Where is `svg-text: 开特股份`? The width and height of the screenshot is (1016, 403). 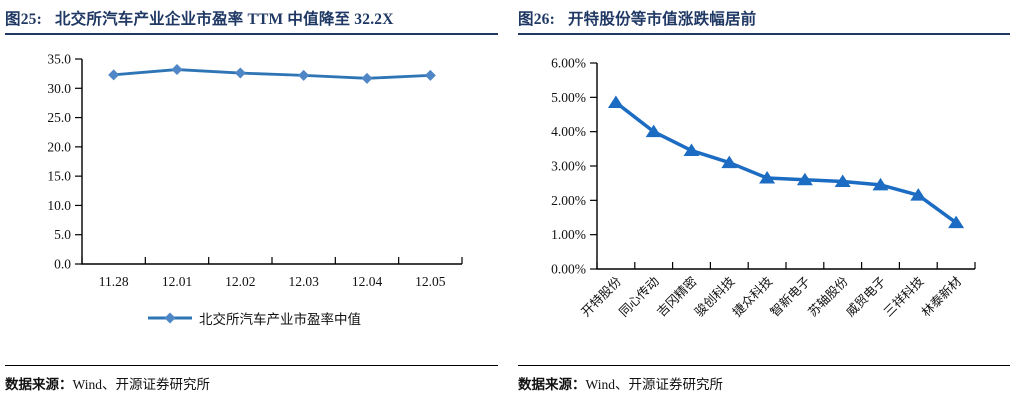
svg-text: 开特股份 is located at coordinates (601, 296).